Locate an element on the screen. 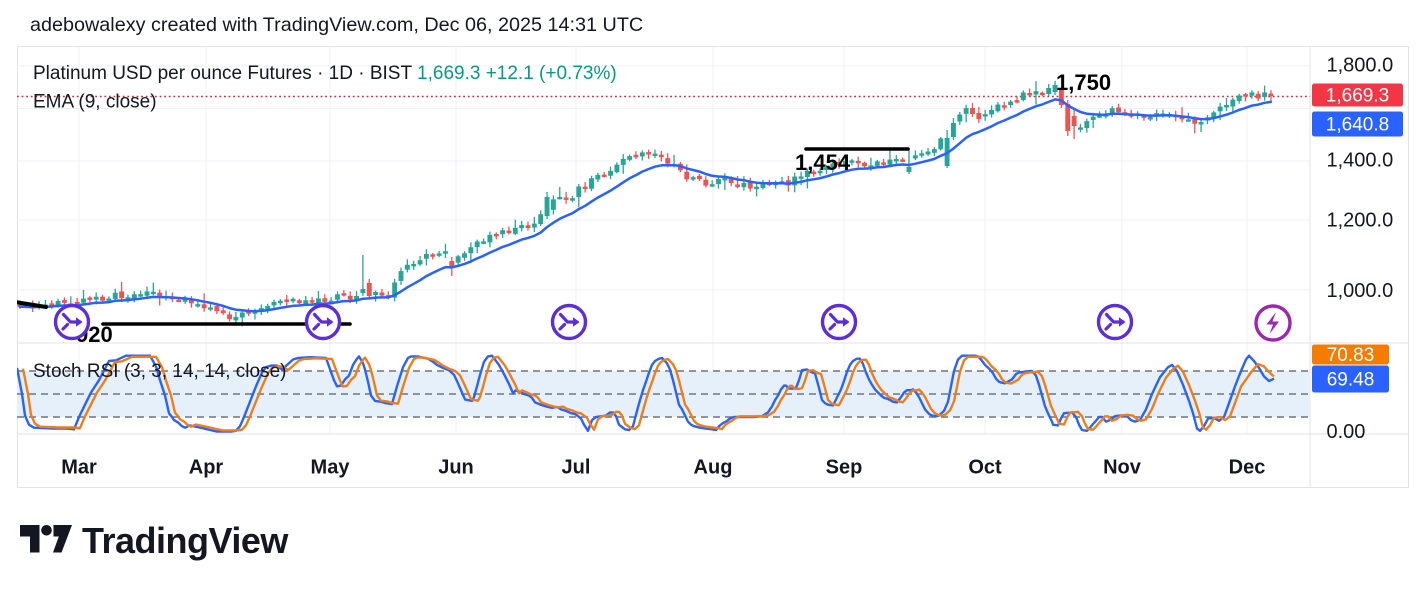 Image resolution: width=1427 pixels, height=591 pixels. svg-text: May is located at coordinates (331, 468).